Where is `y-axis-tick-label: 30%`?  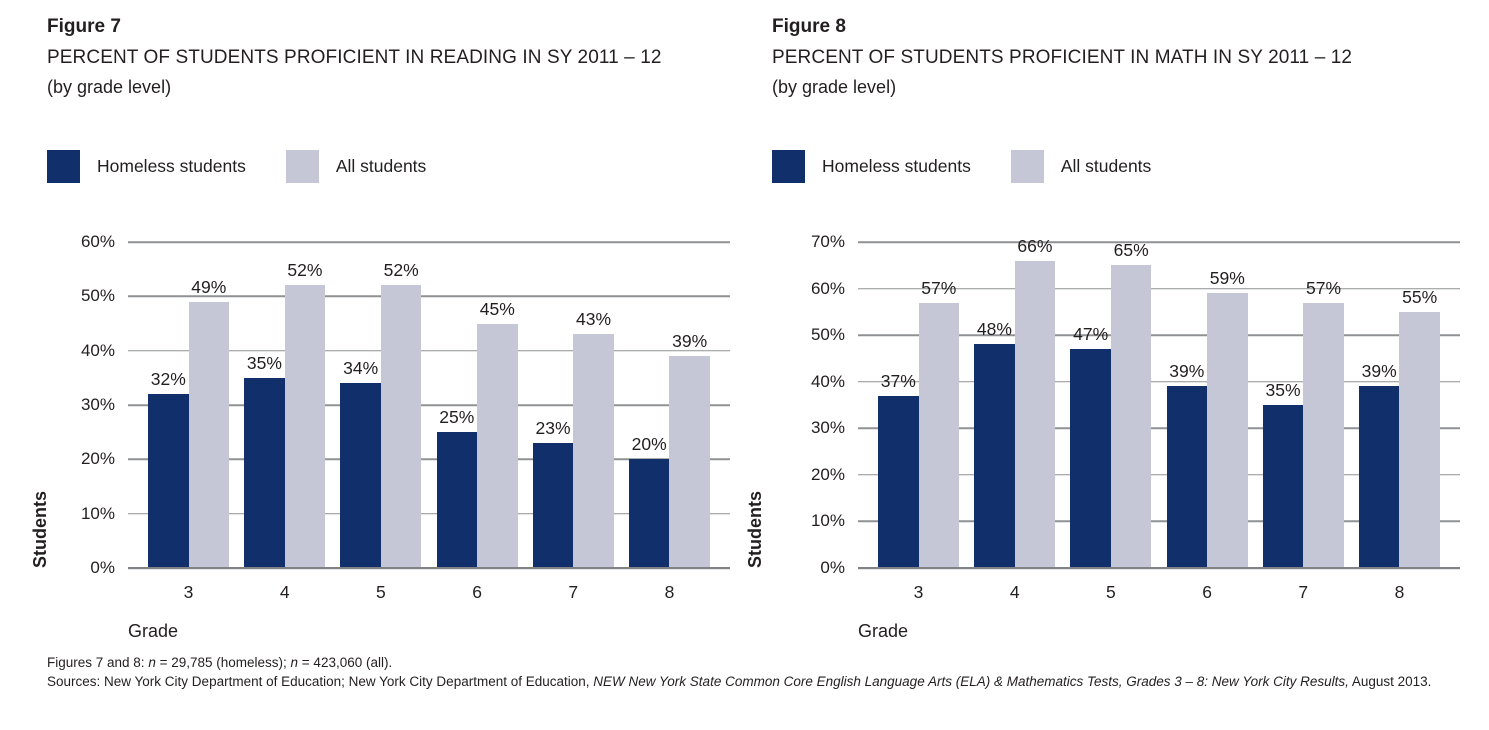 y-axis-tick-label: 30% is located at coordinates (97, 404).